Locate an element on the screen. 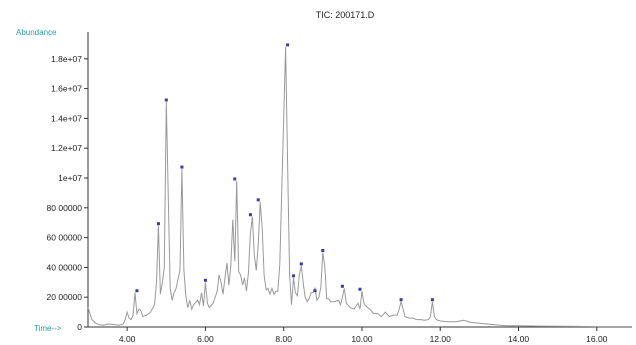 This screenshot has height=345, width=636. y-tick-label: 1e+07 is located at coordinates (70, 178).